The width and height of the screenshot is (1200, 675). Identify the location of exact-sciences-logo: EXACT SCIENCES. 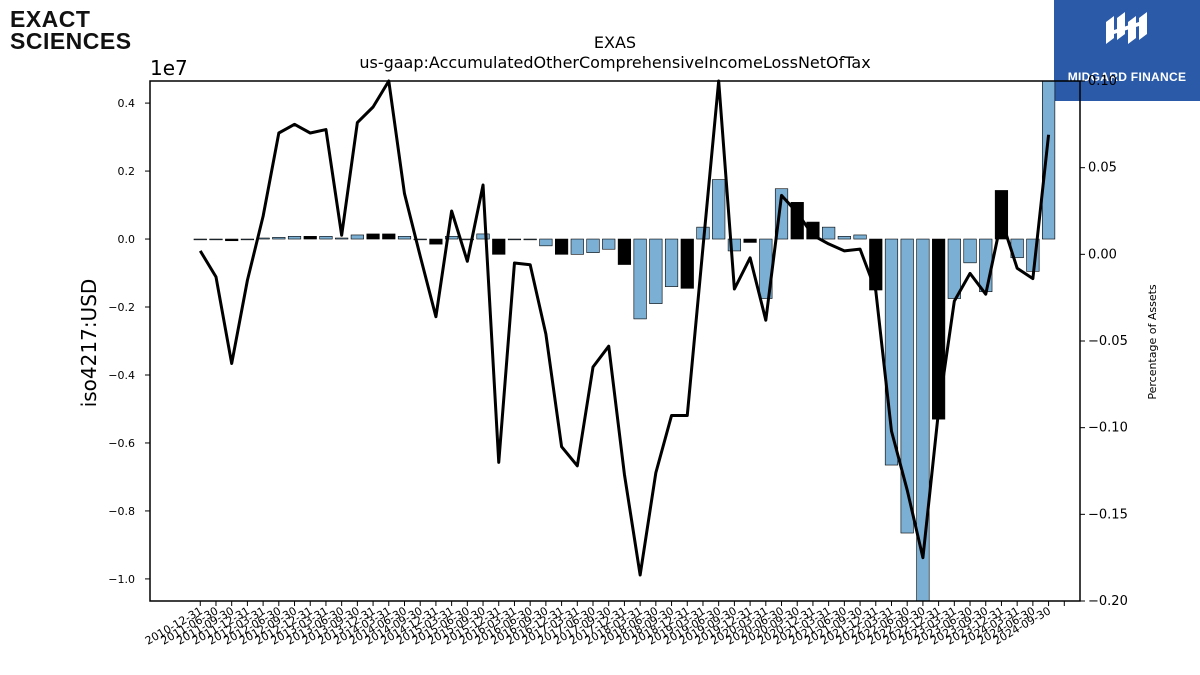
(71, 30).